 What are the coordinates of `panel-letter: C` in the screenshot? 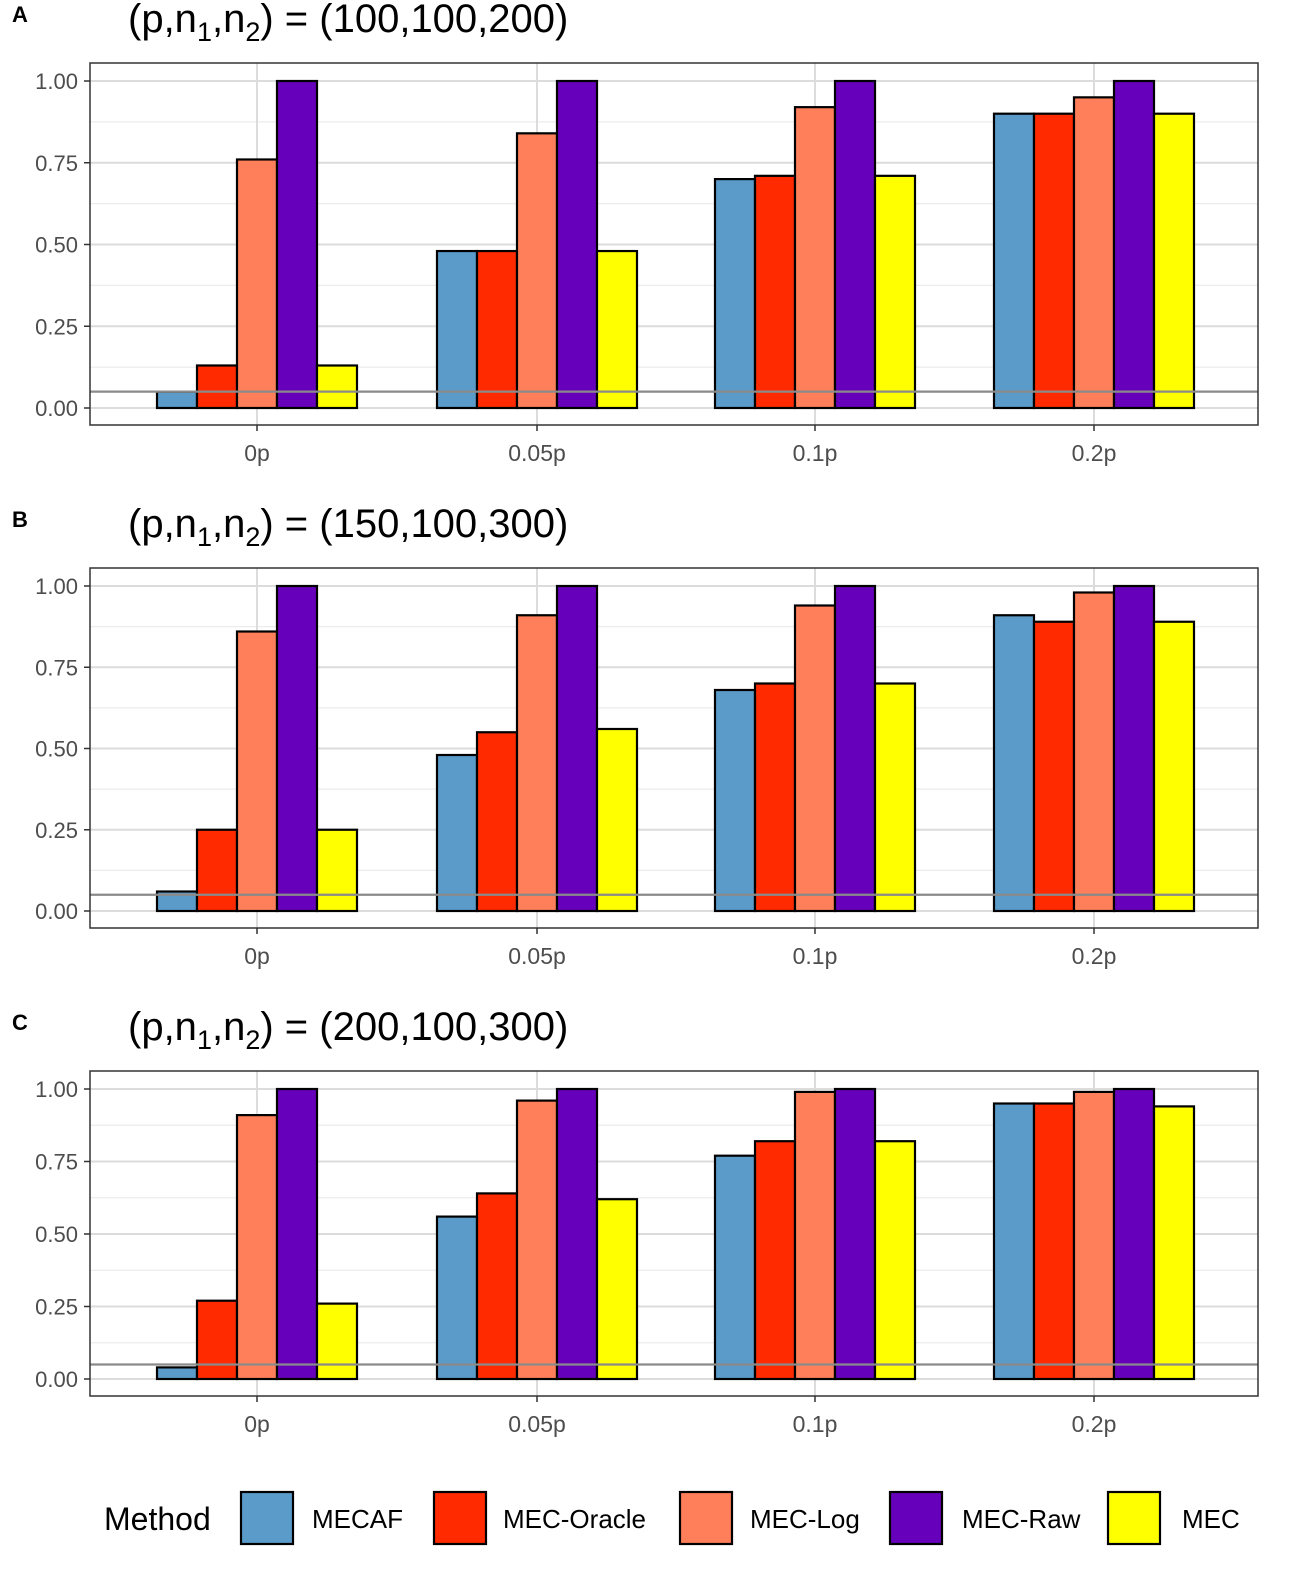 It's located at (20, 1022).